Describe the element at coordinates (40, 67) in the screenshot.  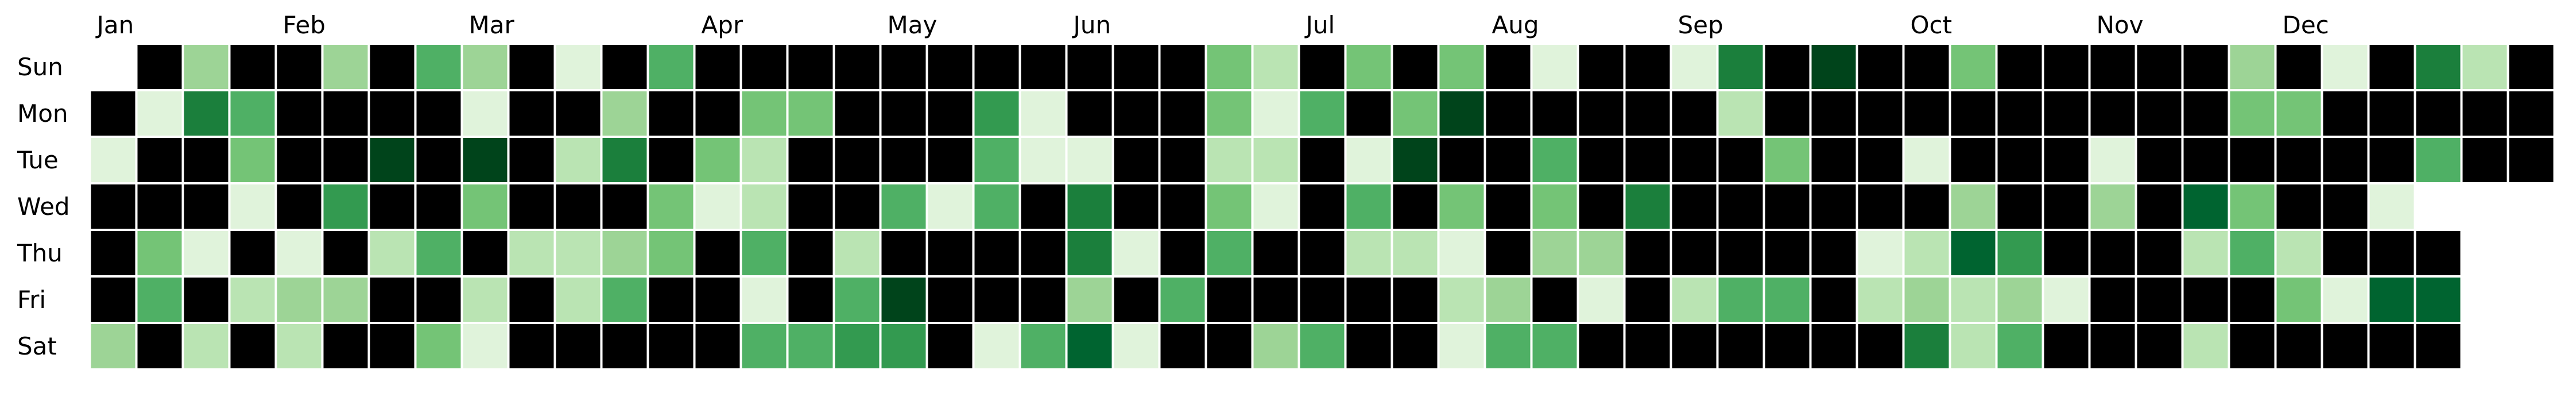
I see `day-label-sun: Sun` at that location.